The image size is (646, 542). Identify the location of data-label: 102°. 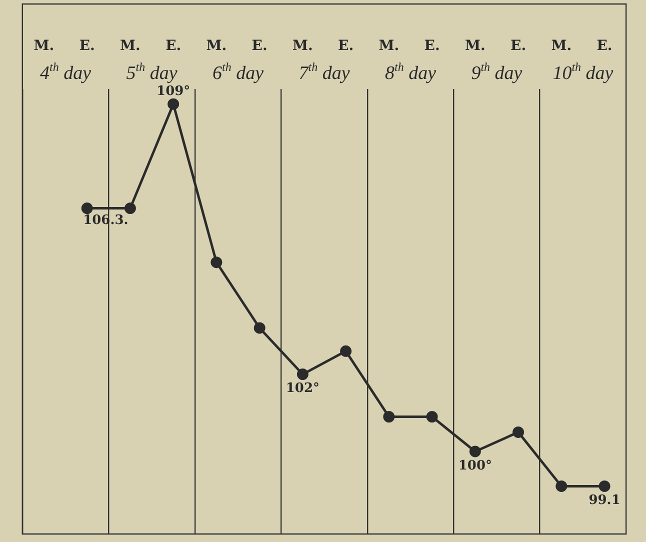
(303, 388).